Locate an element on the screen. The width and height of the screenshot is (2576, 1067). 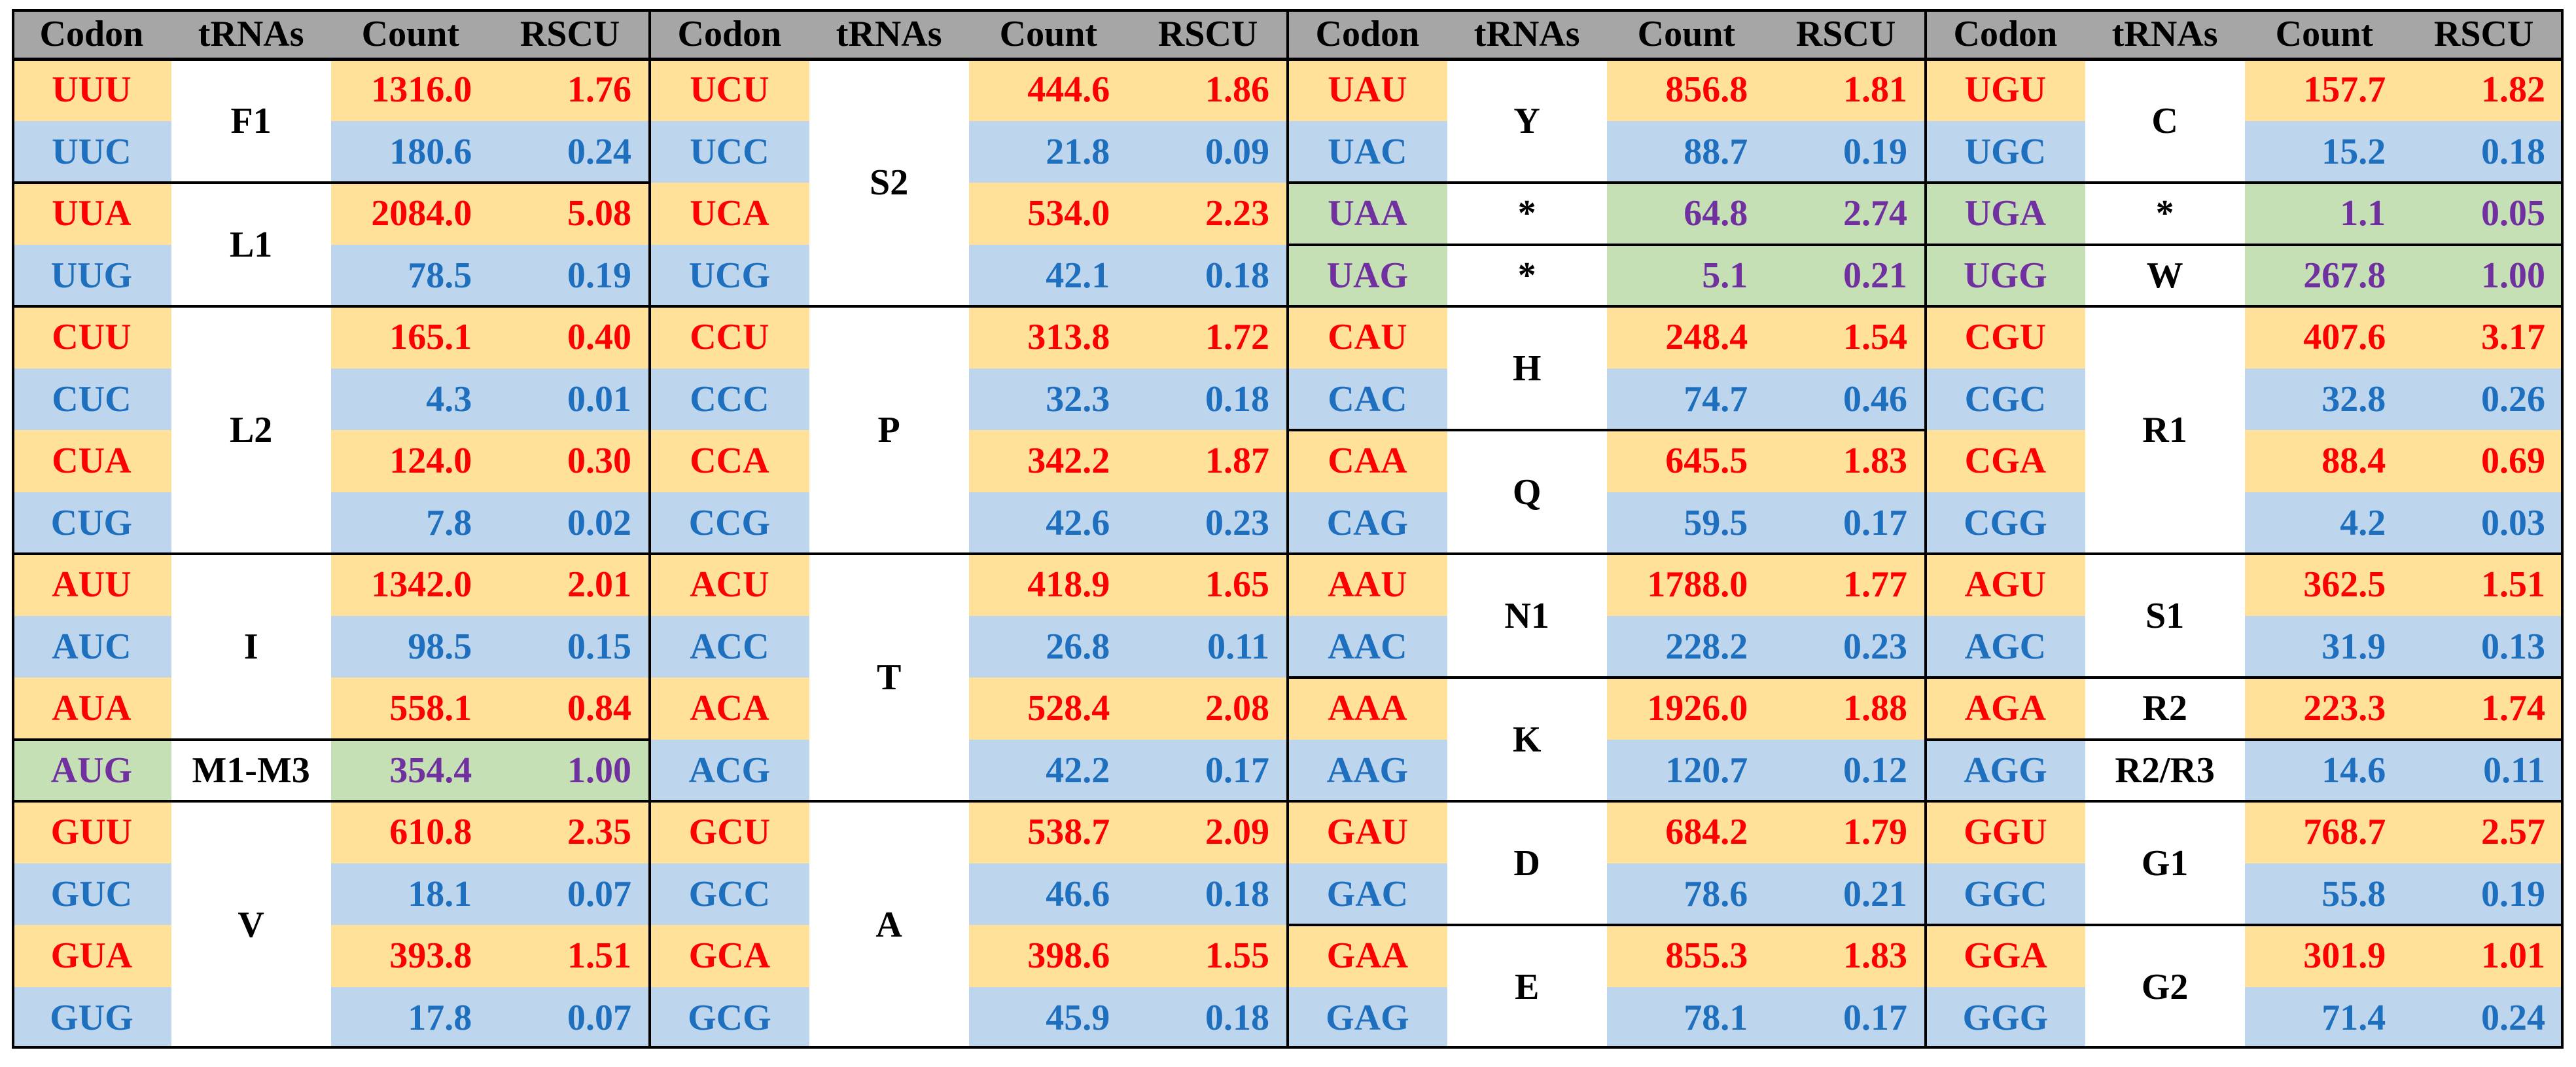
codon-cell: UUC is located at coordinates (91, 151).